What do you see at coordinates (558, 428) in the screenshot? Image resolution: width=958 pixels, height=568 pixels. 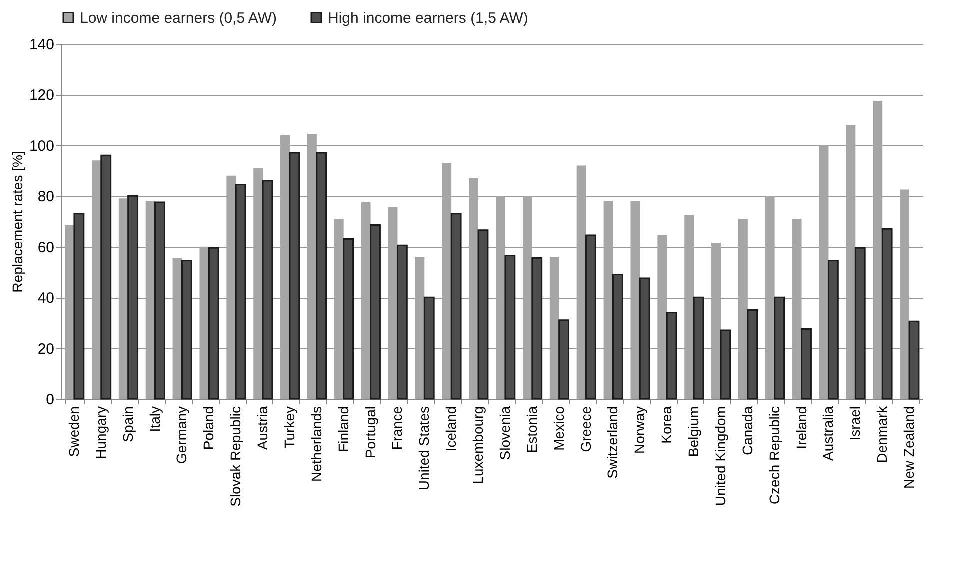 I see `x-tick-label: Mexico` at bounding box center [558, 428].